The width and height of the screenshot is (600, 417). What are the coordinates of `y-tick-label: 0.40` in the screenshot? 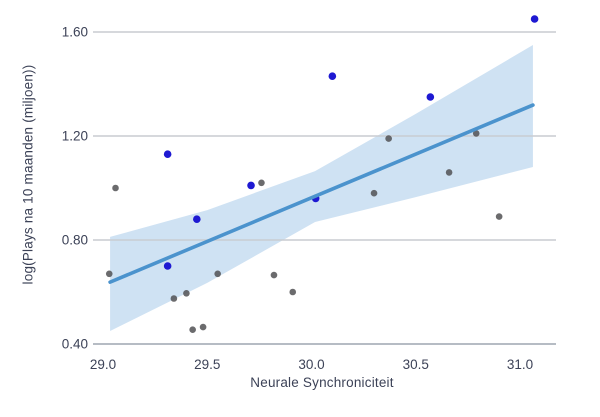 It's located at (75, 344).